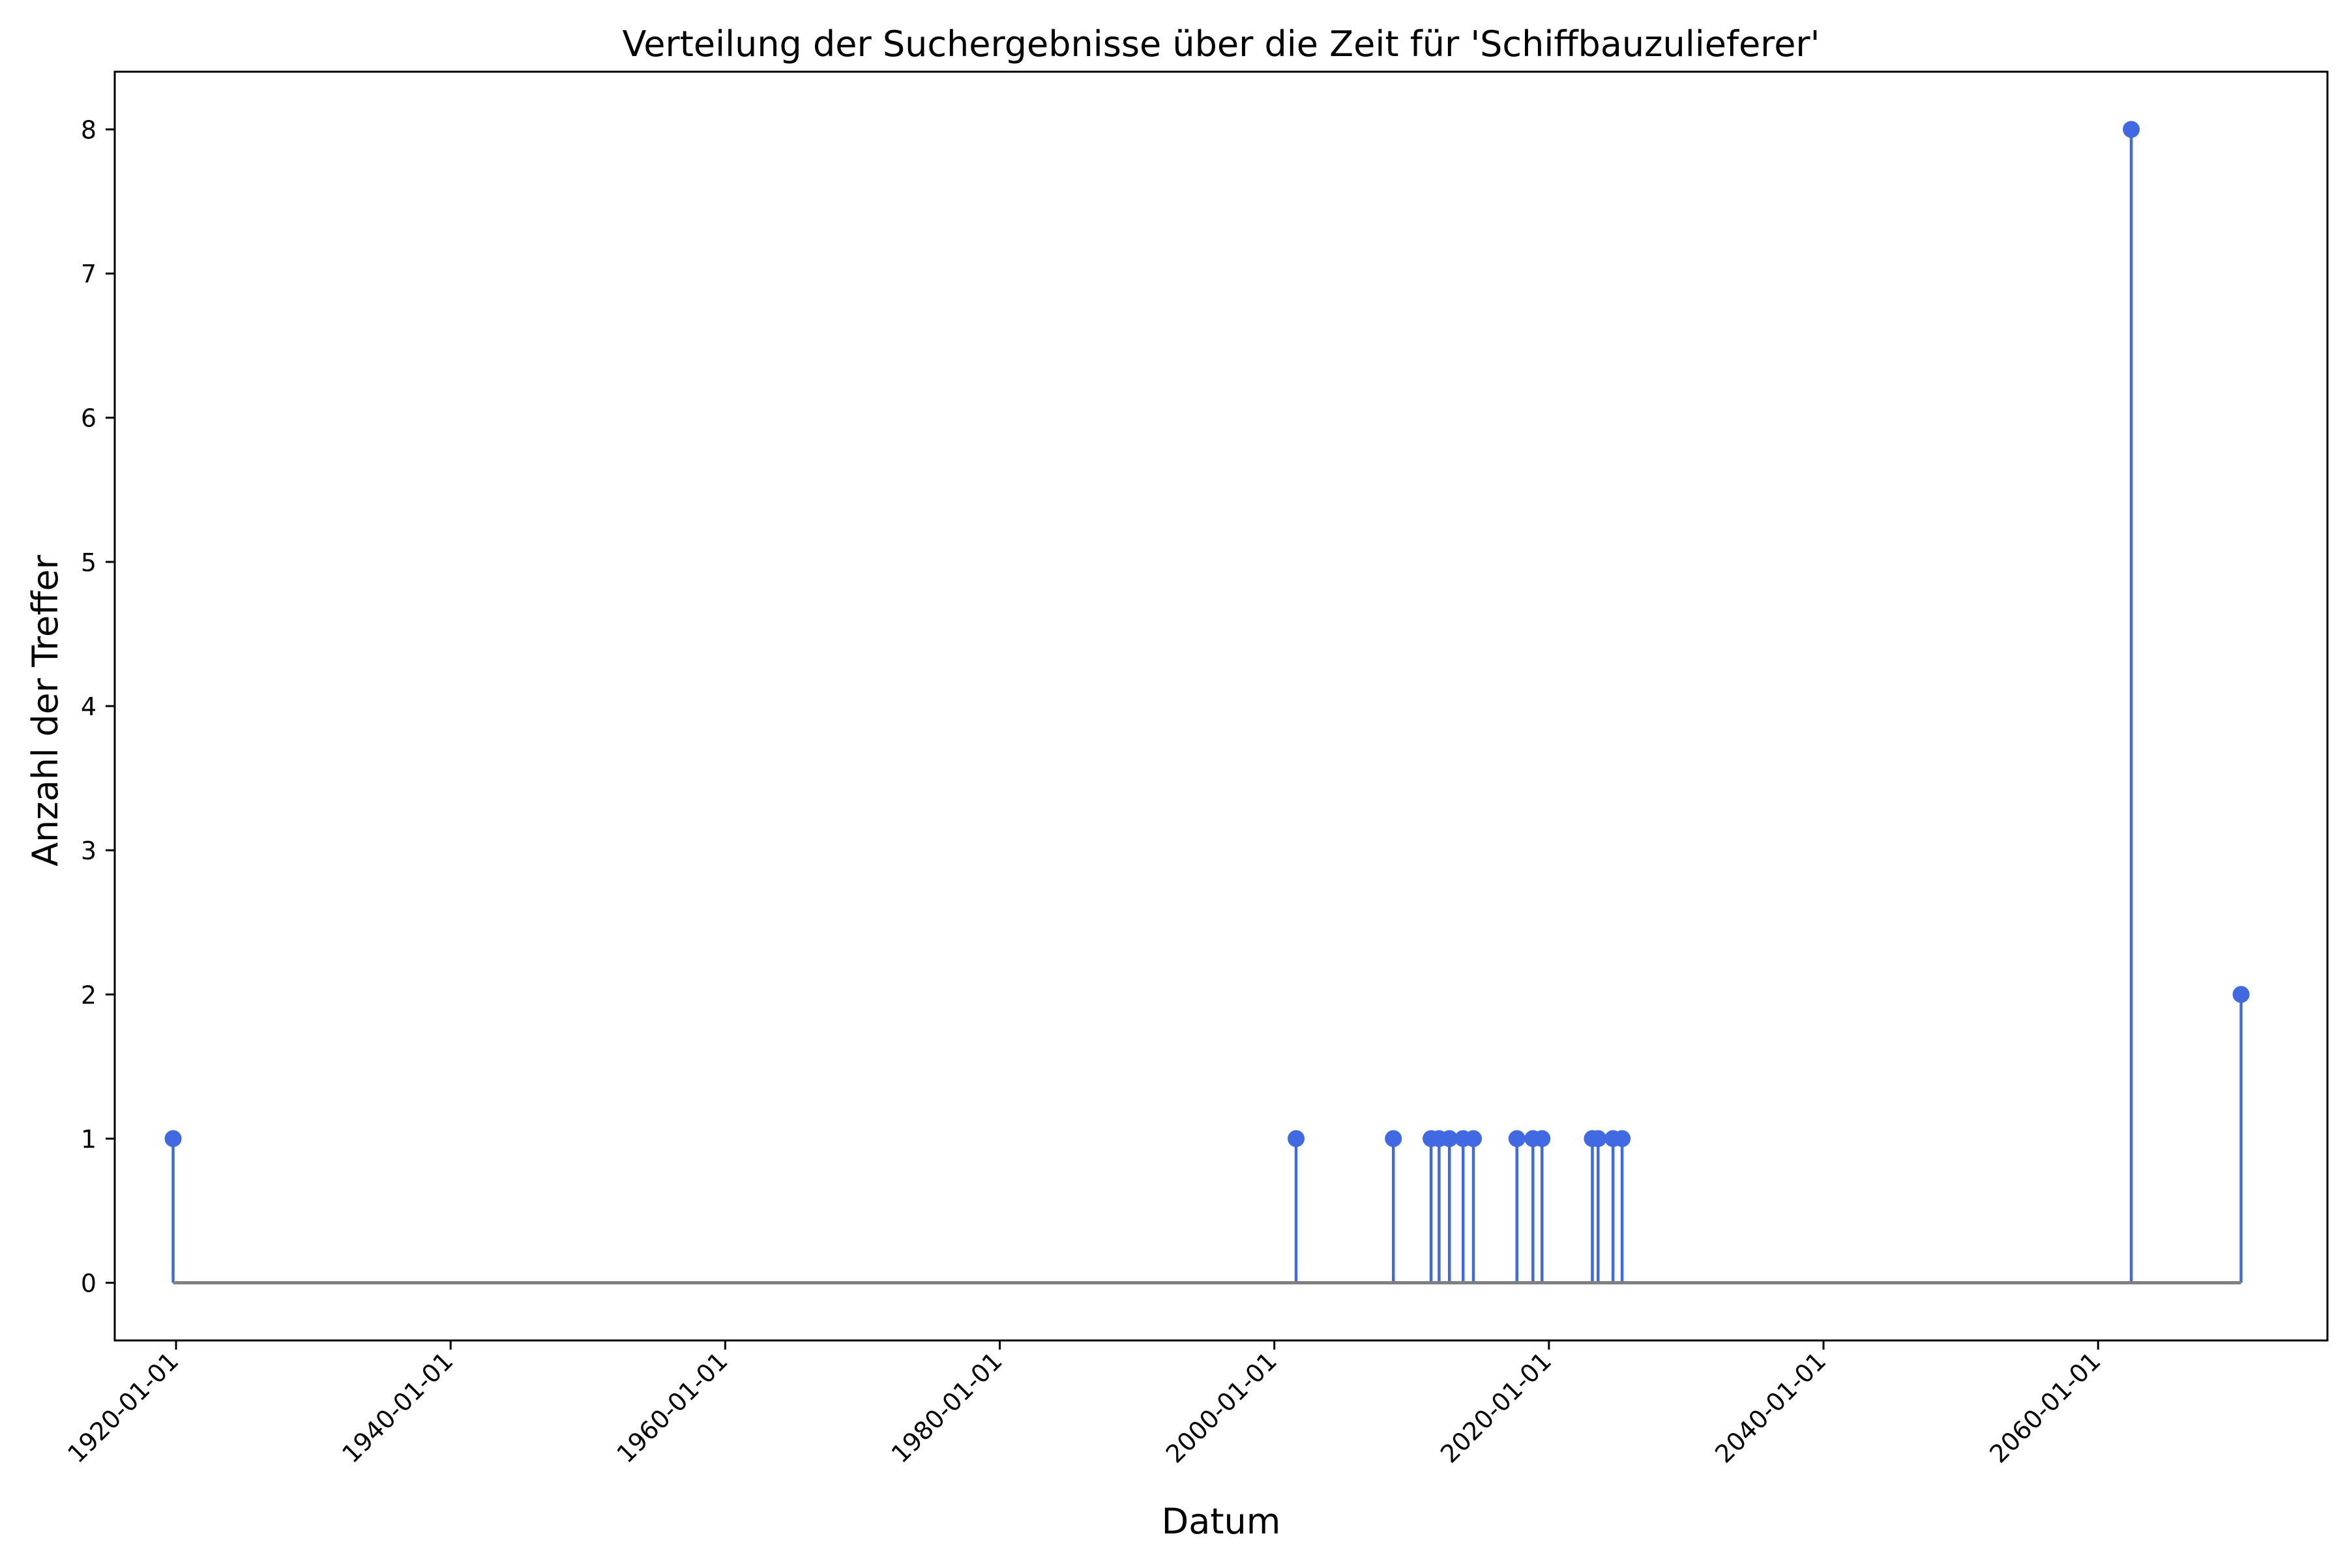 This screenshot has height=1568, width=2347. I want to click on y-axis-label: Anzahl der Treffer, so click(45, 710).